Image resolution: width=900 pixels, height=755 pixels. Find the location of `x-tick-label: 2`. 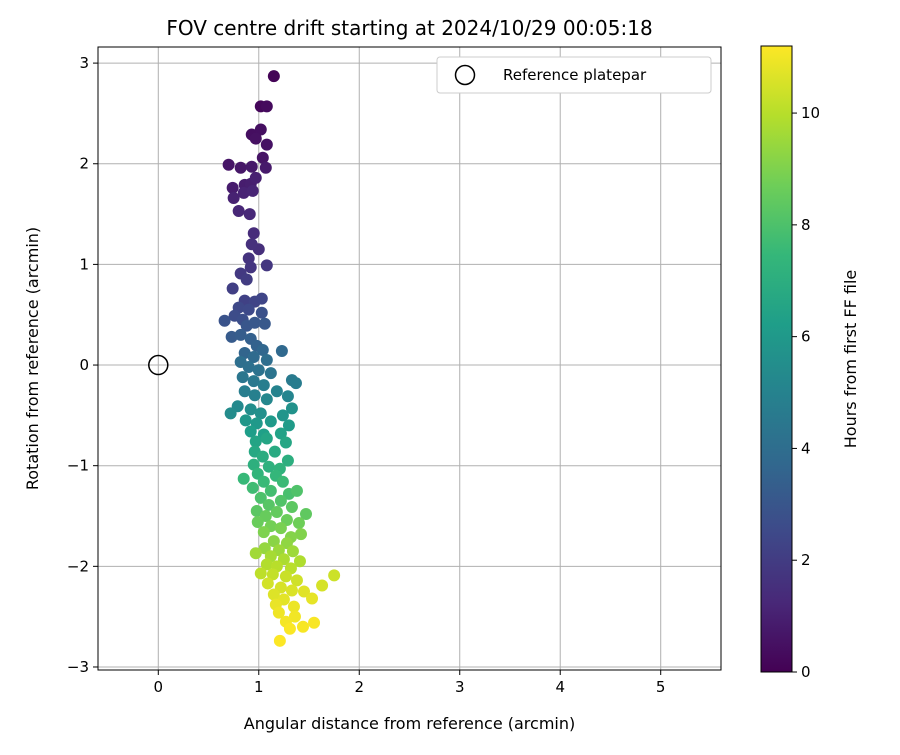

x-tick-label: 2 is located at coordinates (359, 687).